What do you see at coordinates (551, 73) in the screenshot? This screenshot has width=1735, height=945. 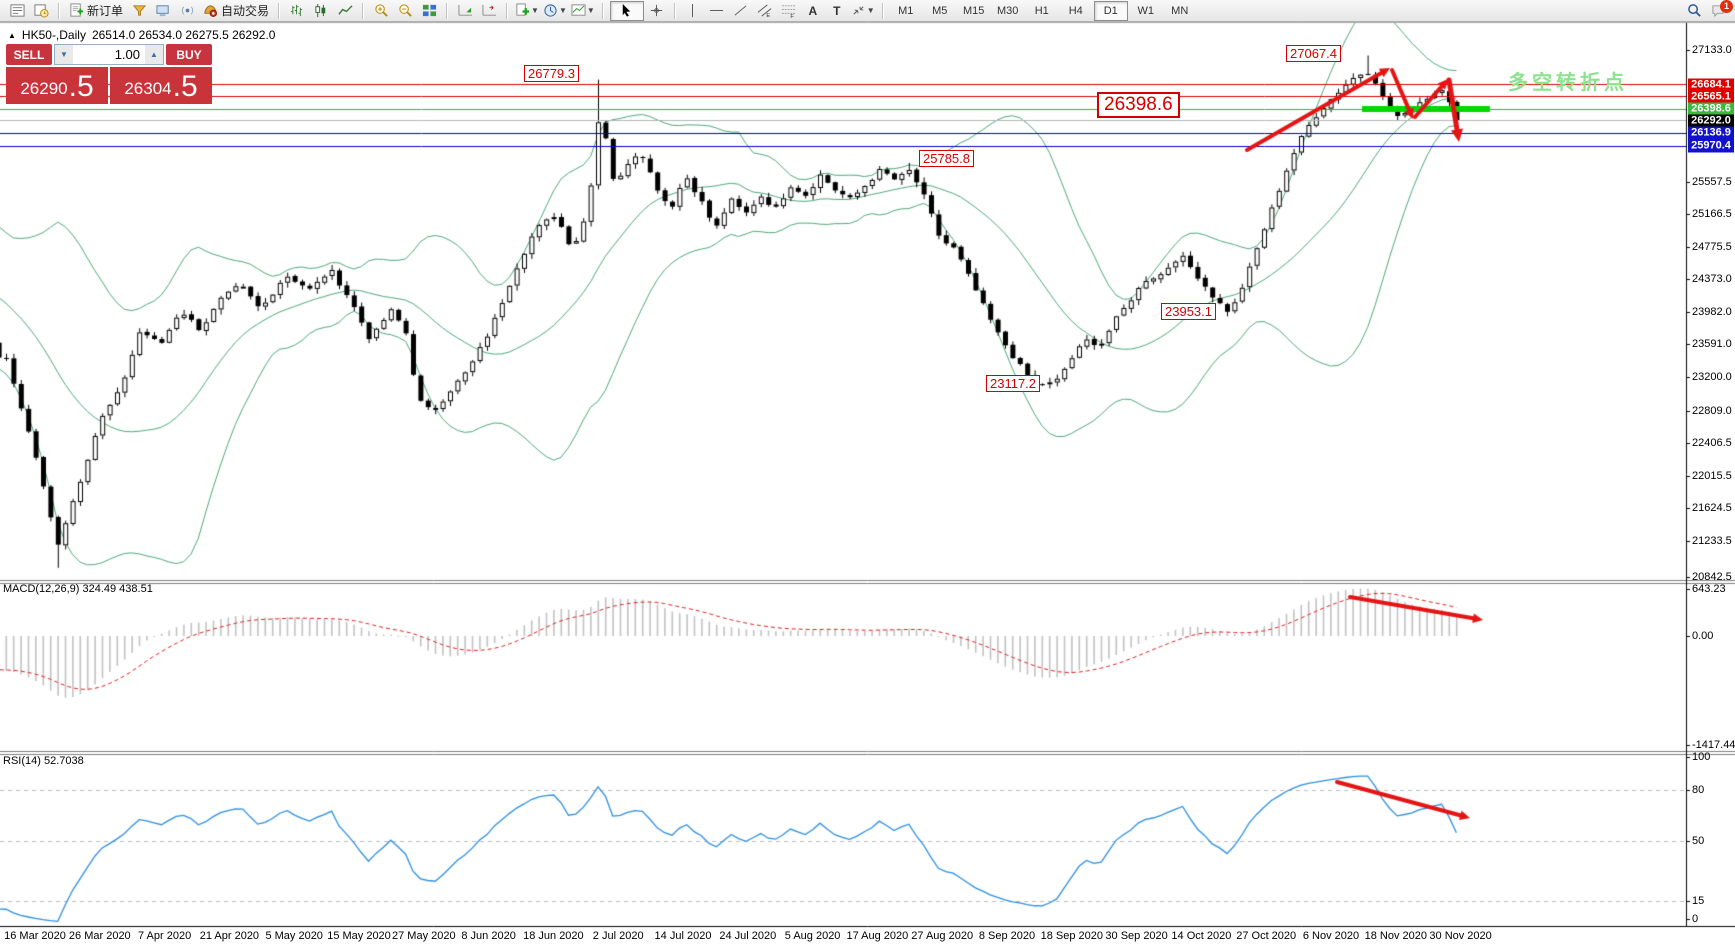 I see `price-callout: 26779.3` at bounding box center [551, 73].